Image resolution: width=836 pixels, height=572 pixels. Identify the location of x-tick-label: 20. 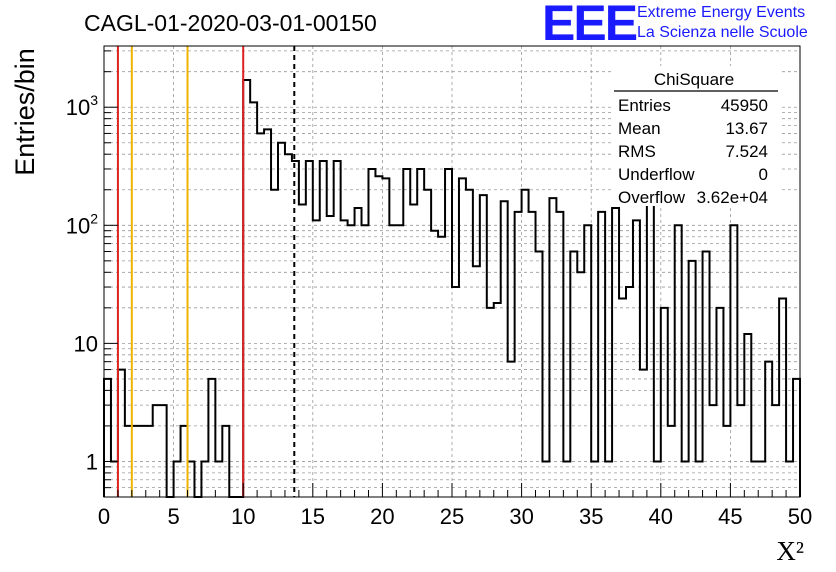
(382, 516).